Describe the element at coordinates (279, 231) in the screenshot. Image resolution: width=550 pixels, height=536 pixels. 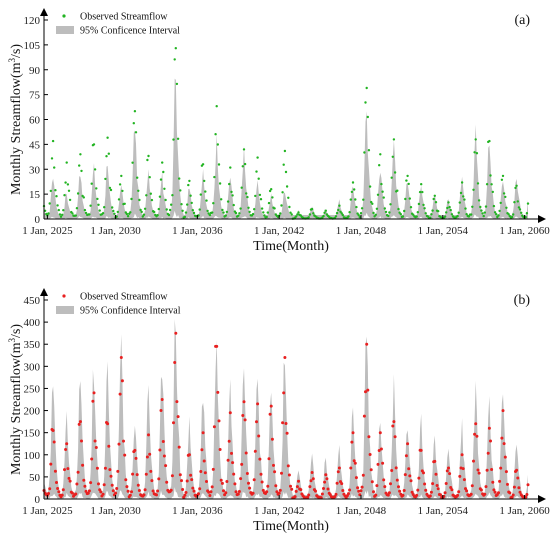
I see `x-tick-label: 1 Jan, 2042` at that location.